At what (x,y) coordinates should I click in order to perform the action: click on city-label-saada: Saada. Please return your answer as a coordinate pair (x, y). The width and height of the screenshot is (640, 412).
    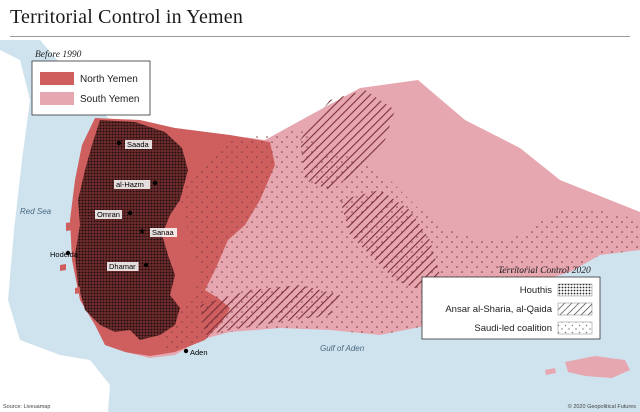
    Looking at the image, I should click on (138, 144).